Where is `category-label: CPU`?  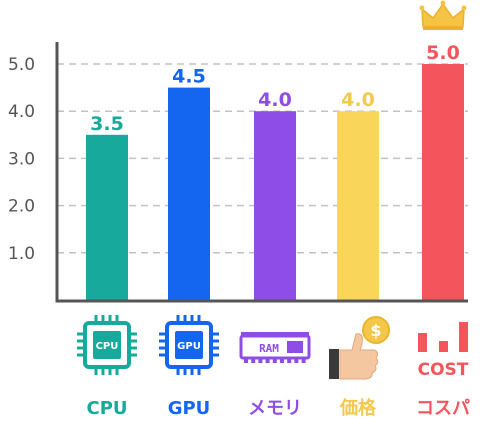
category-label: CPU is located at coordinates (106, 408).